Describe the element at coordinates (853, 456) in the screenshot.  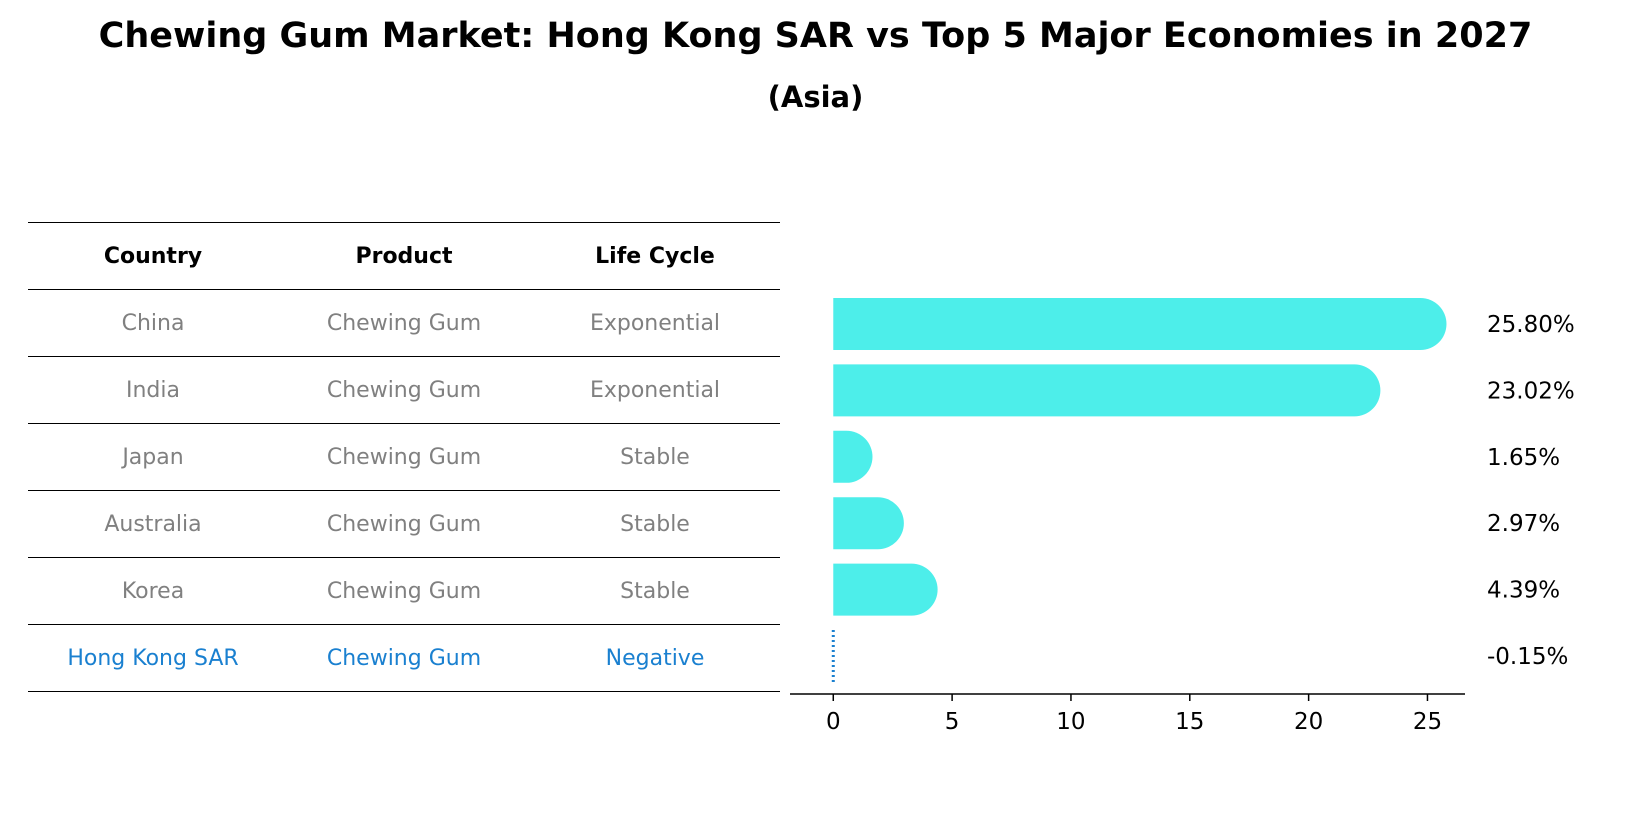
I see `bar-japan` at that location.